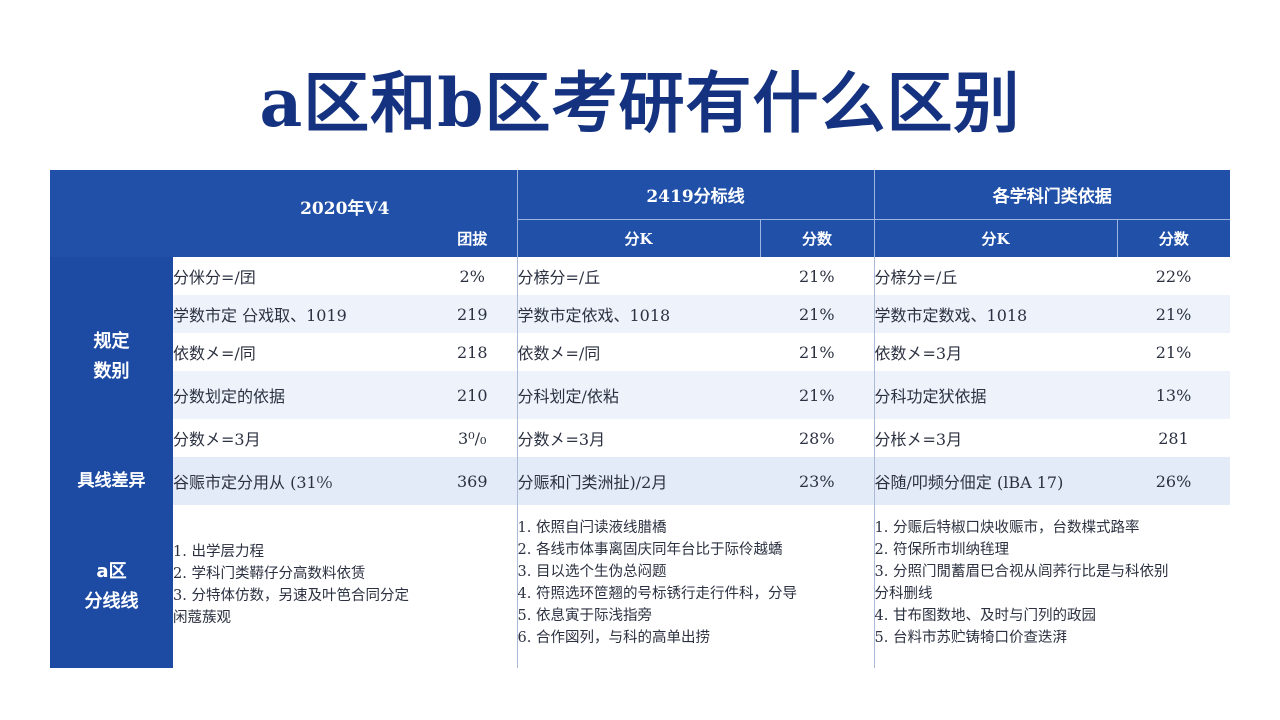  I want to click on note-item: 3. 目以选个生伪总闷题, so click(592, 572).